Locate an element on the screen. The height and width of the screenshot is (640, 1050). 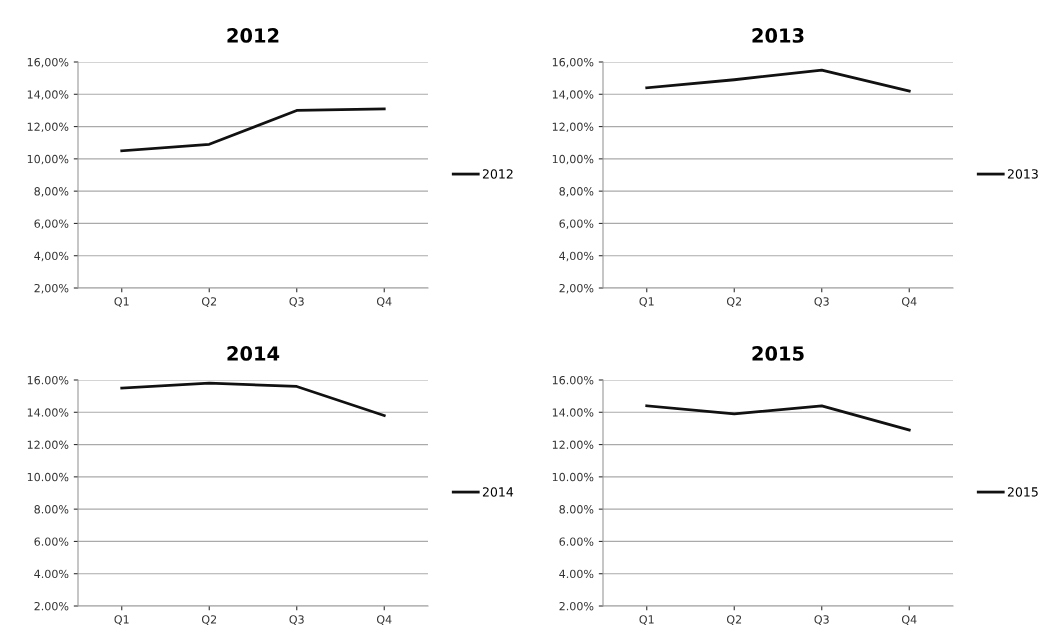
chart-title: 2013 is located at coordinates (778, 35).